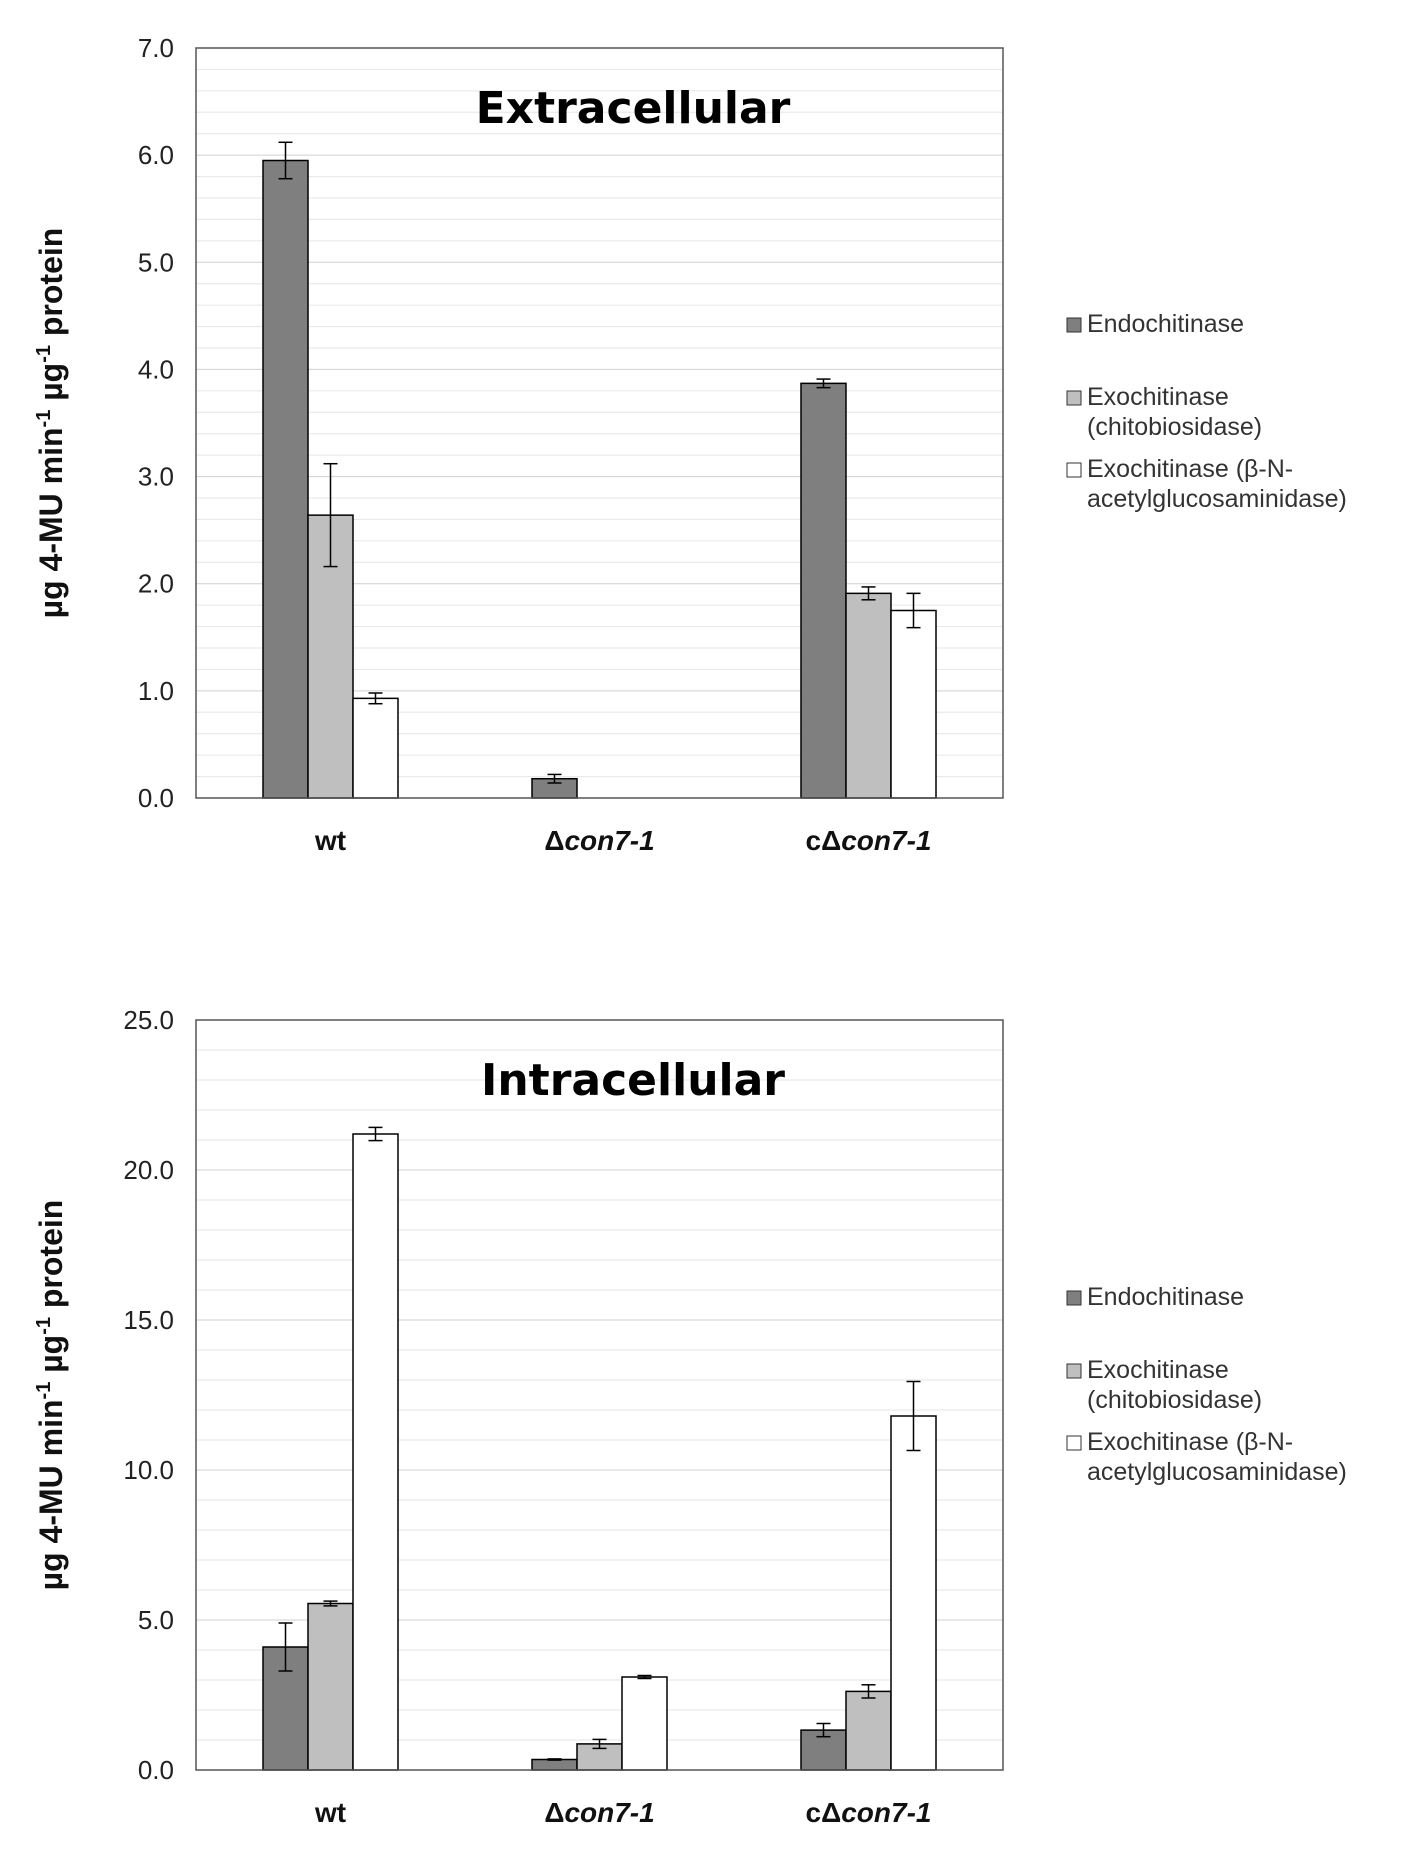 The image size is (1416, 1849). I want to click on y-tick-label: 1.0, so click(156, 691).